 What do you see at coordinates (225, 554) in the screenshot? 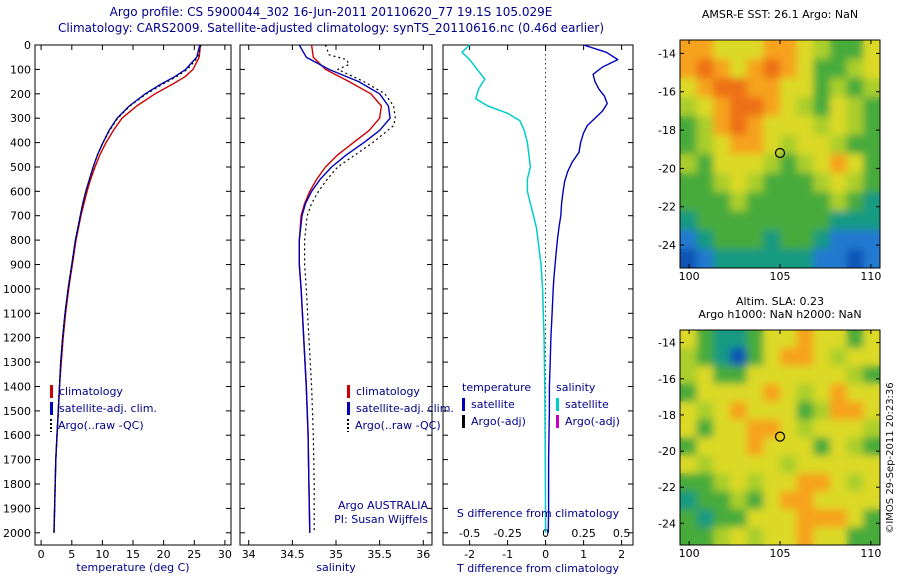
I see `tick-label: 30` at bounding box center [225, 554].